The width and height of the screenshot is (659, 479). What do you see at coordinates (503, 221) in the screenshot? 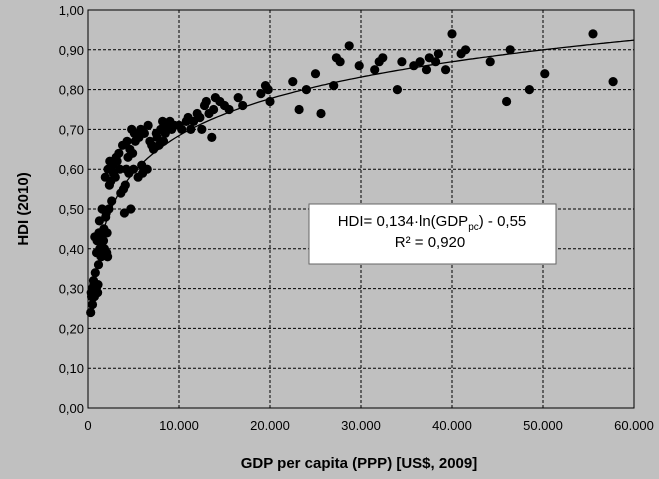
I see `equation-rhs: ) - 0,55` at bounding box center [503, 221].